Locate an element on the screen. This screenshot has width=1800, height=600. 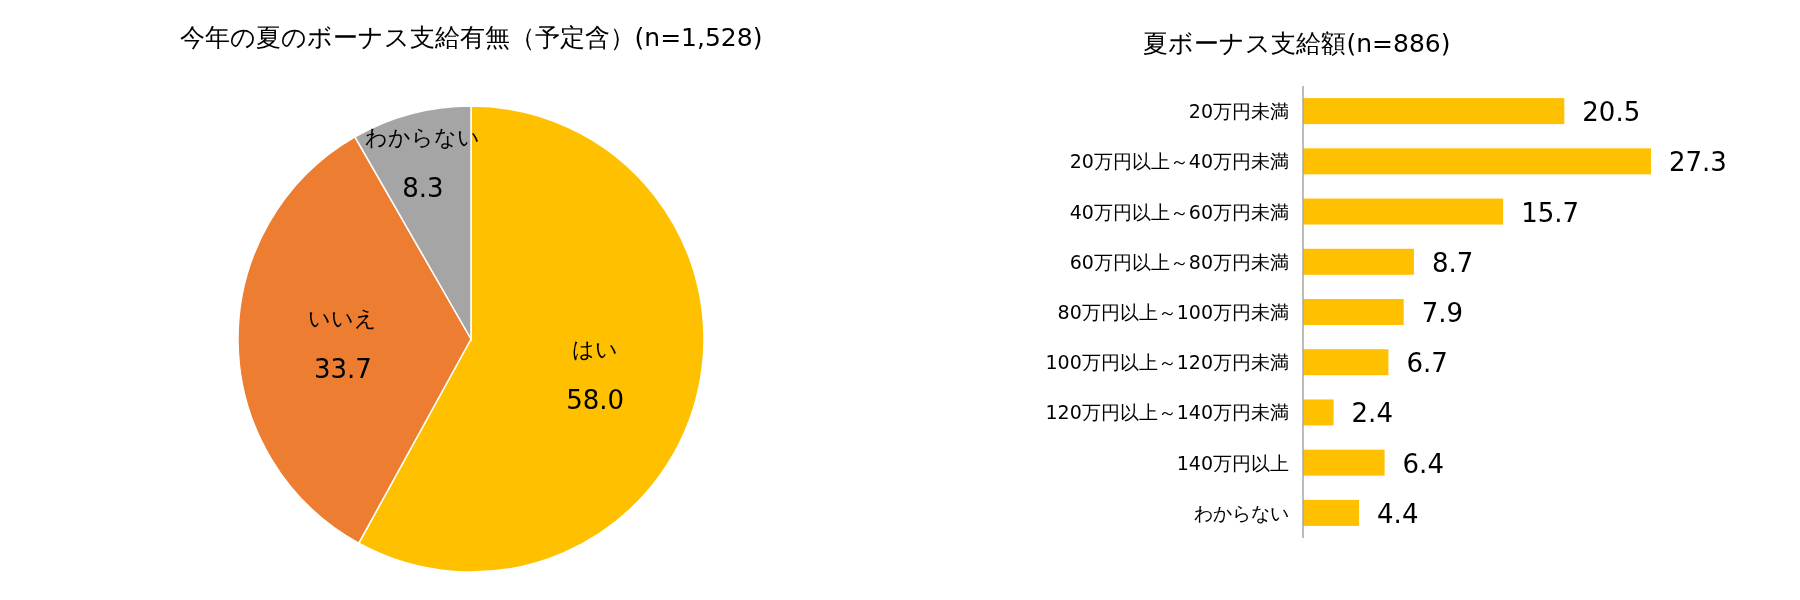
y-tick-label: 120万円以上～140万円未満 is located at coordinates (1167, 412).